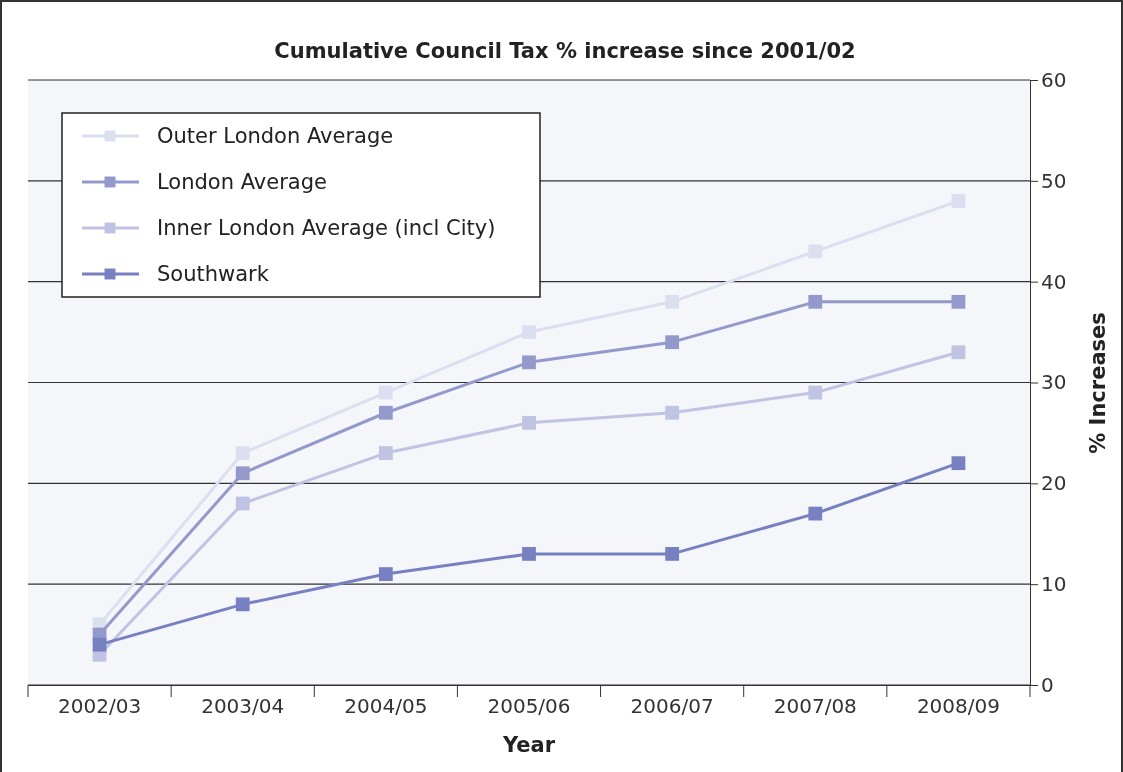  I want to click on x-tick-label: 2008/09, so click(958, 706).